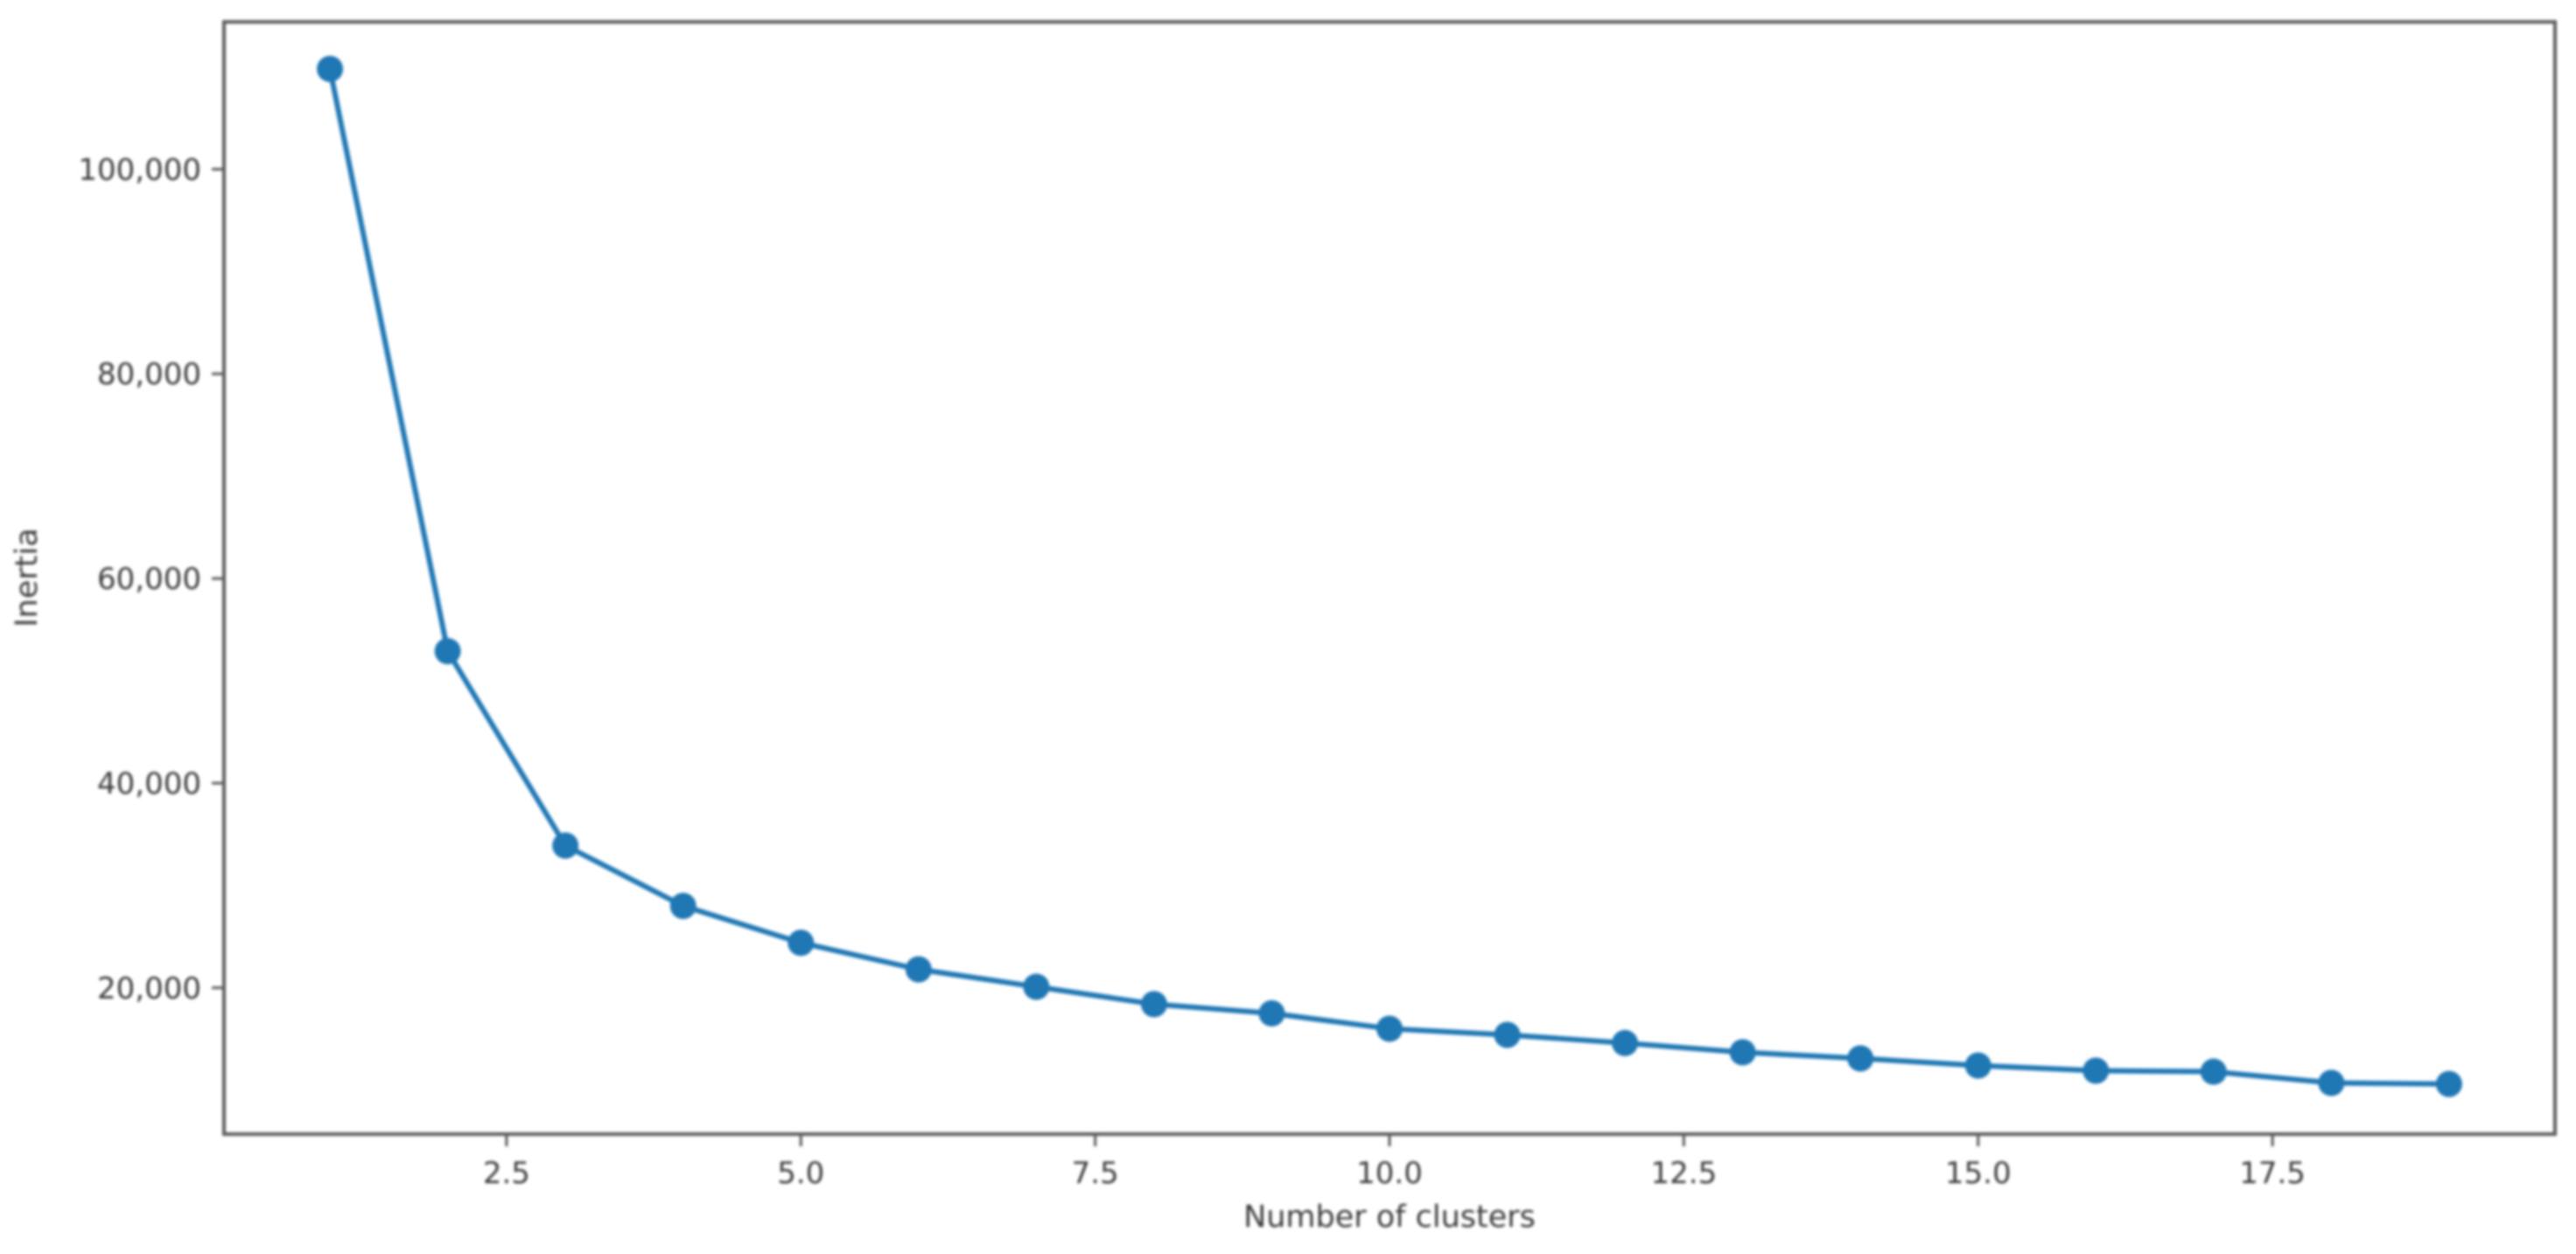  I want to click on x-tick-label: 7.5, so click(1095, 1173).